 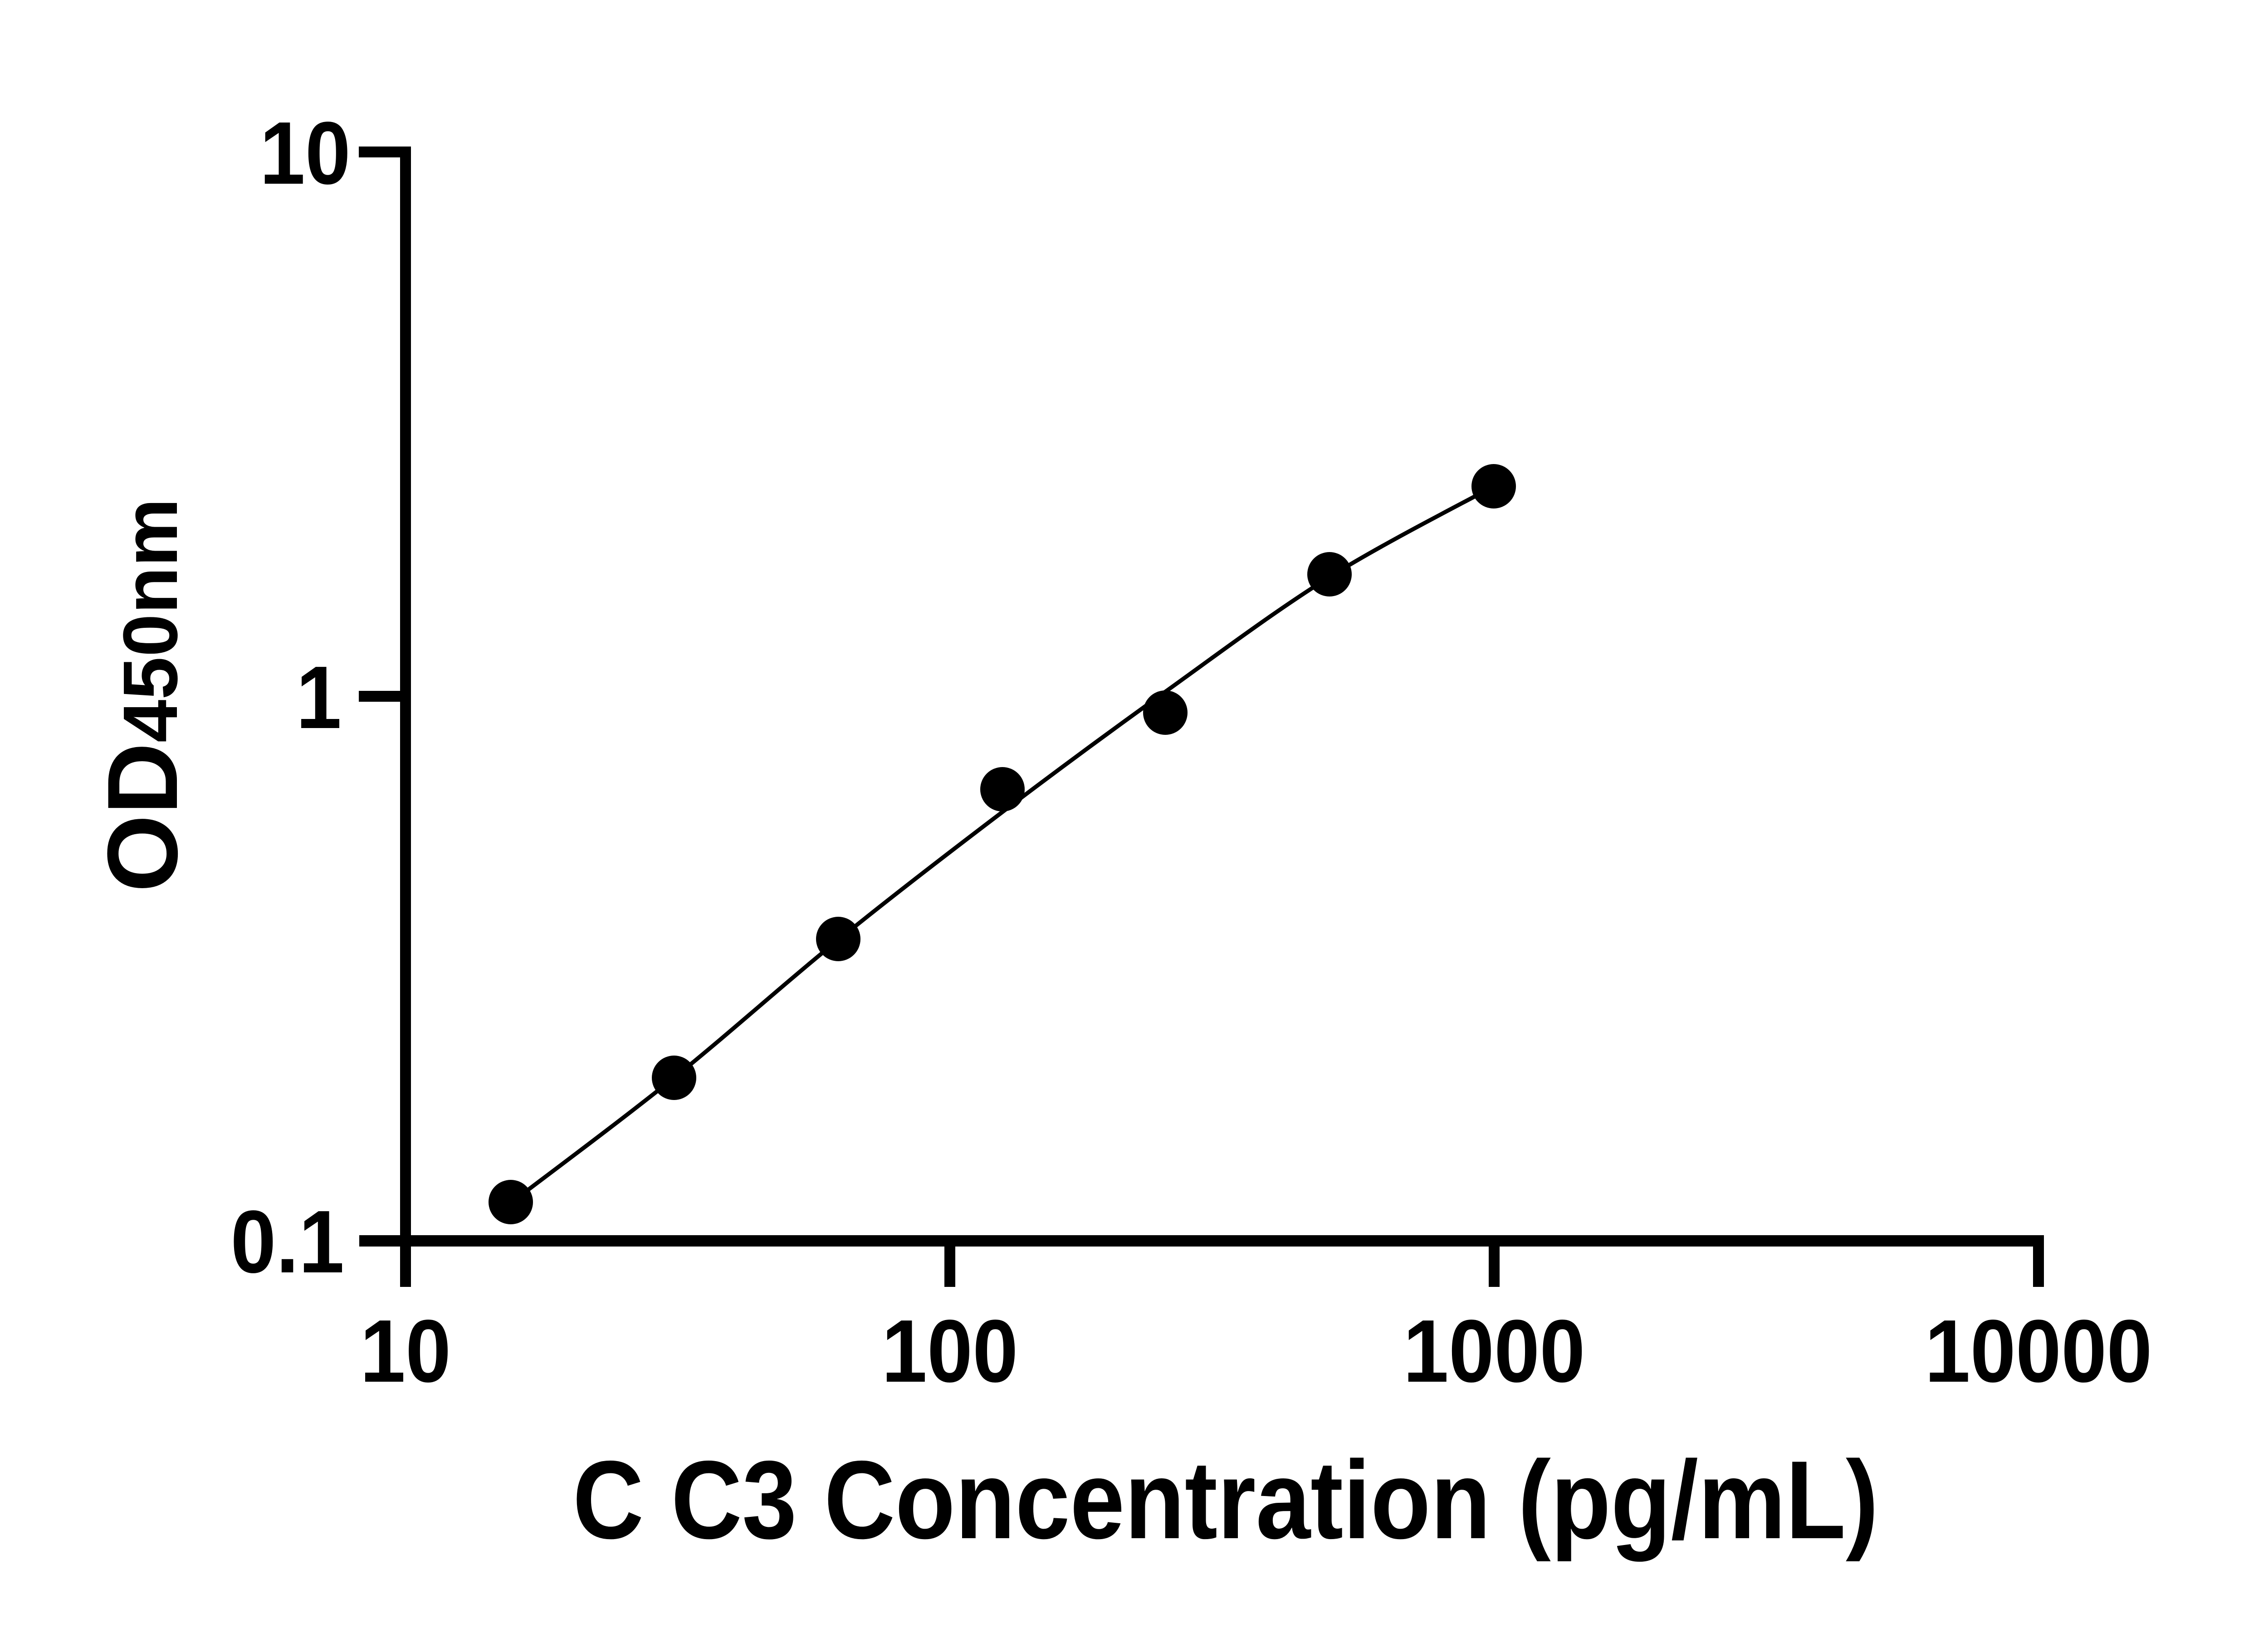 I want to click on svg-text: 1, so click(x=319, y=697).